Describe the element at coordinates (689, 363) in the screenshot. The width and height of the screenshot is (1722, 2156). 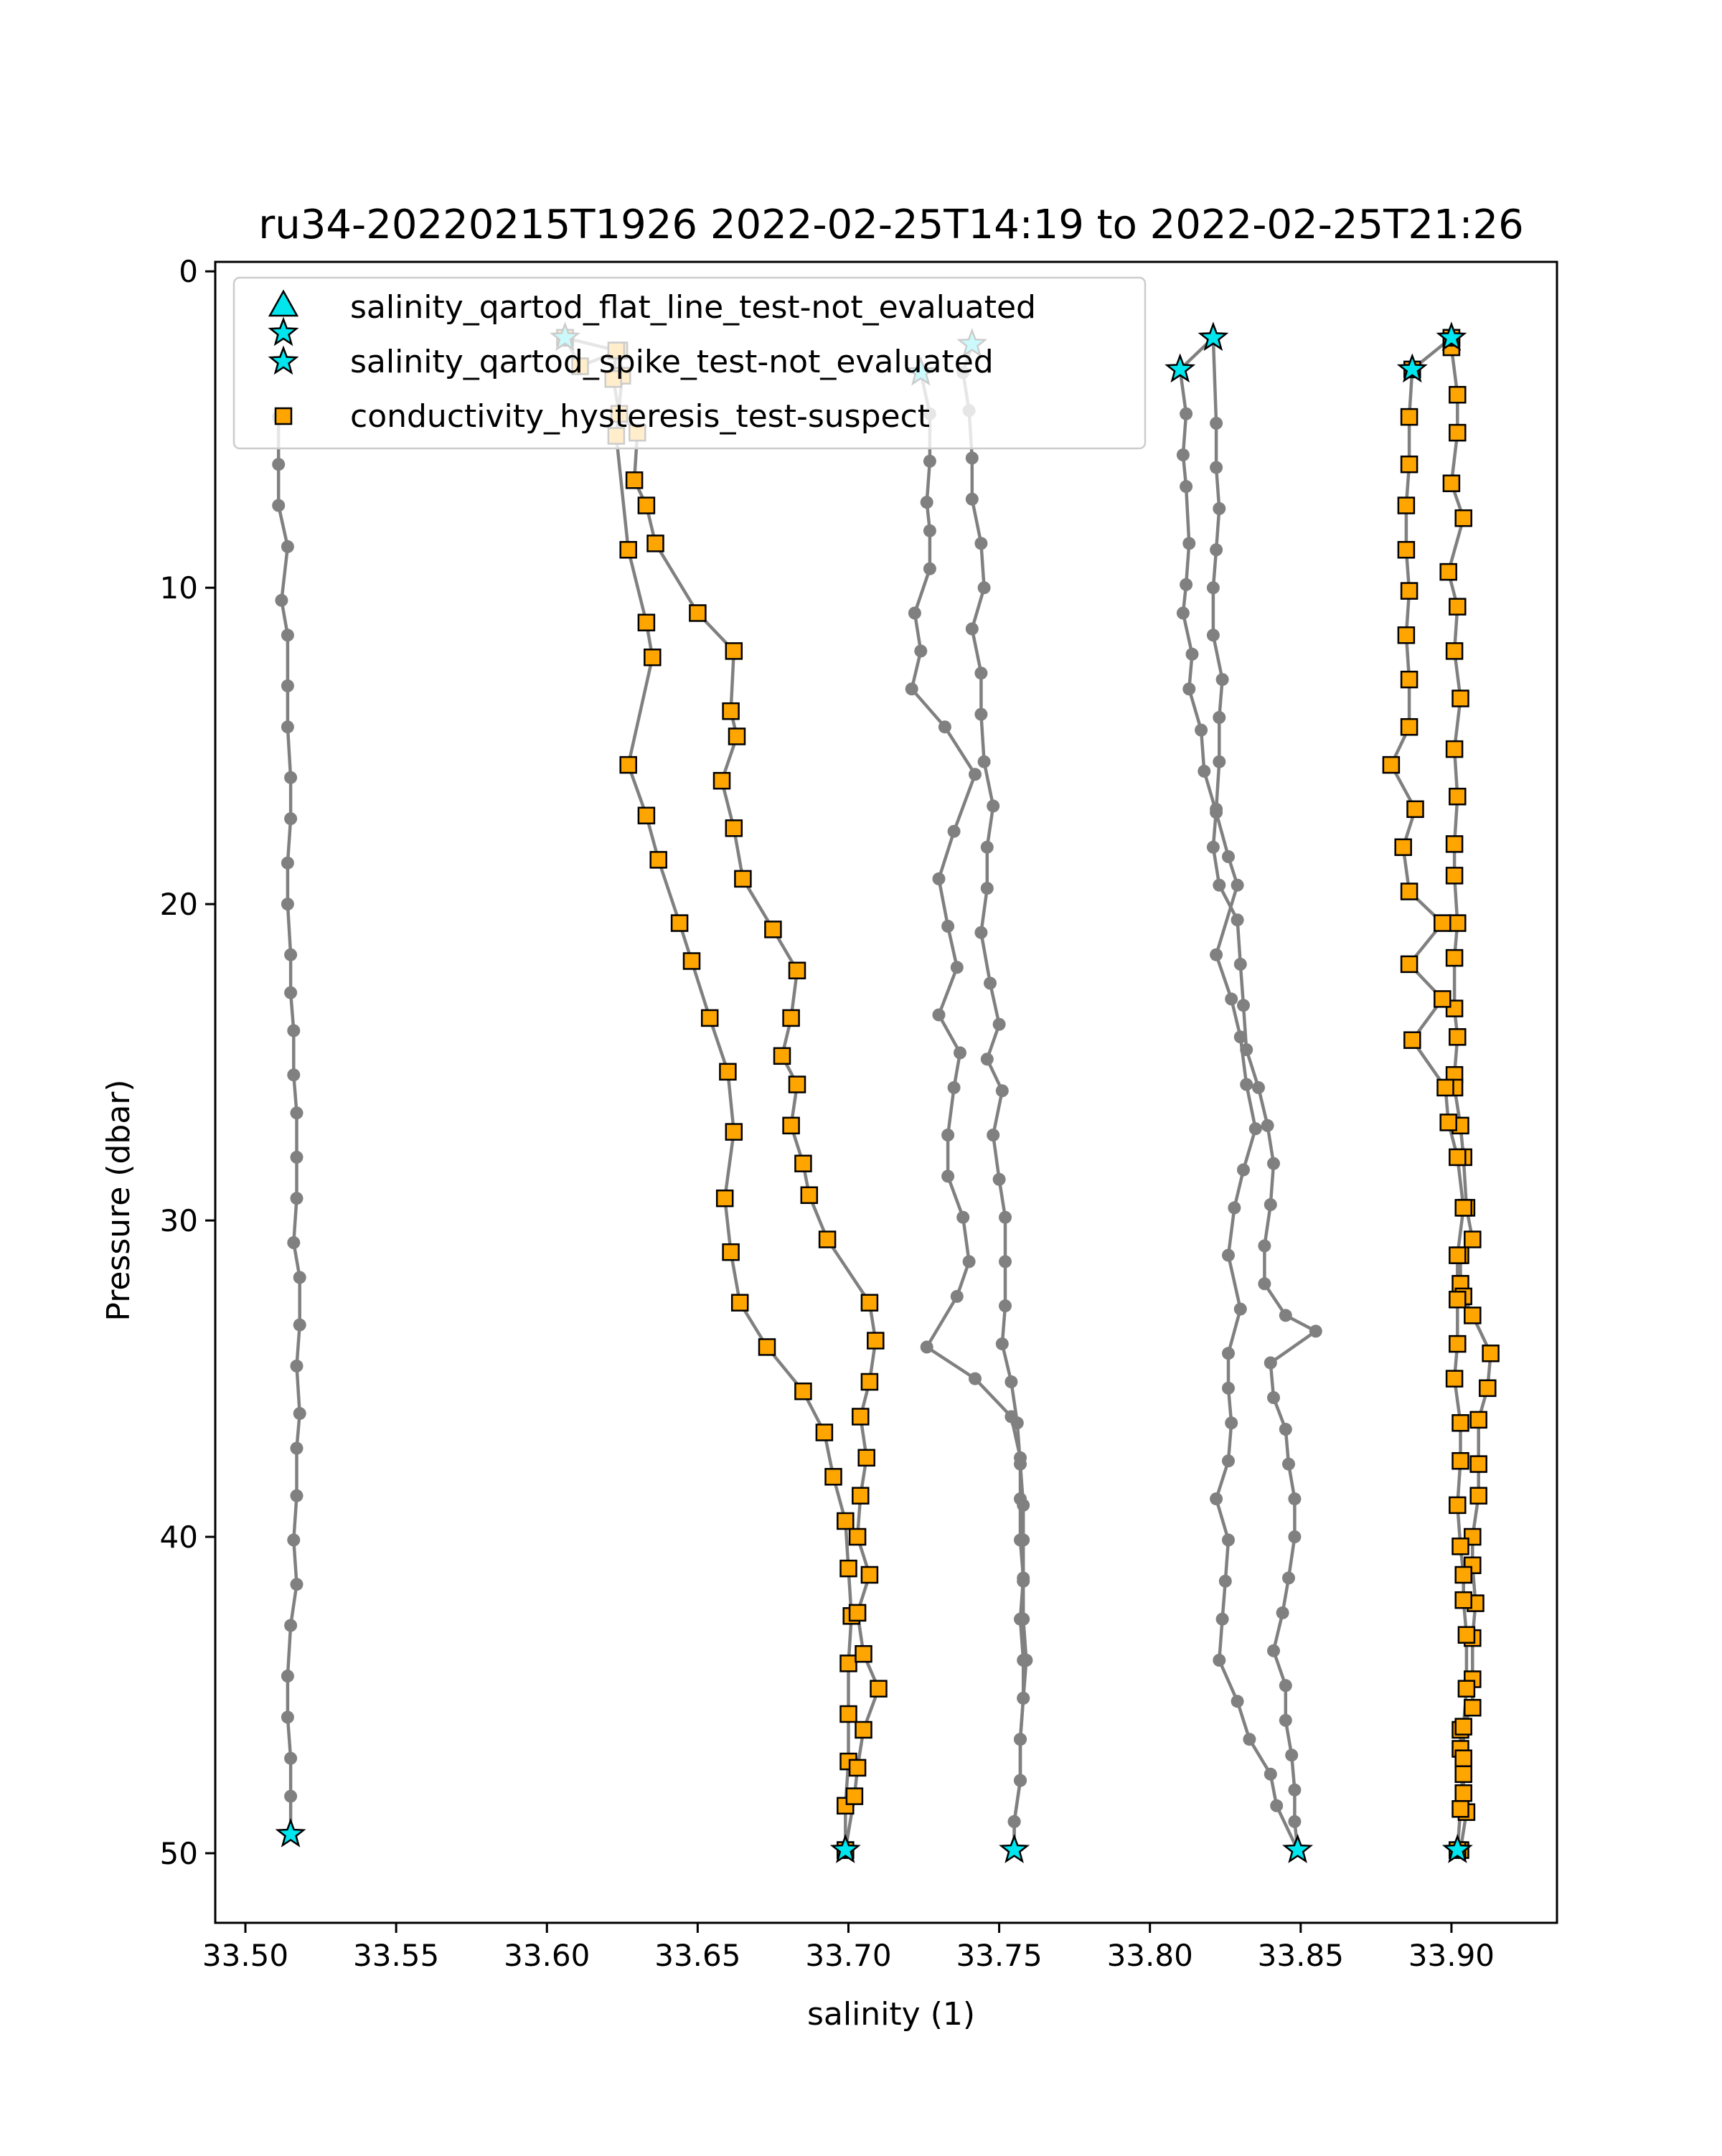
I see `legend-box` at that location.